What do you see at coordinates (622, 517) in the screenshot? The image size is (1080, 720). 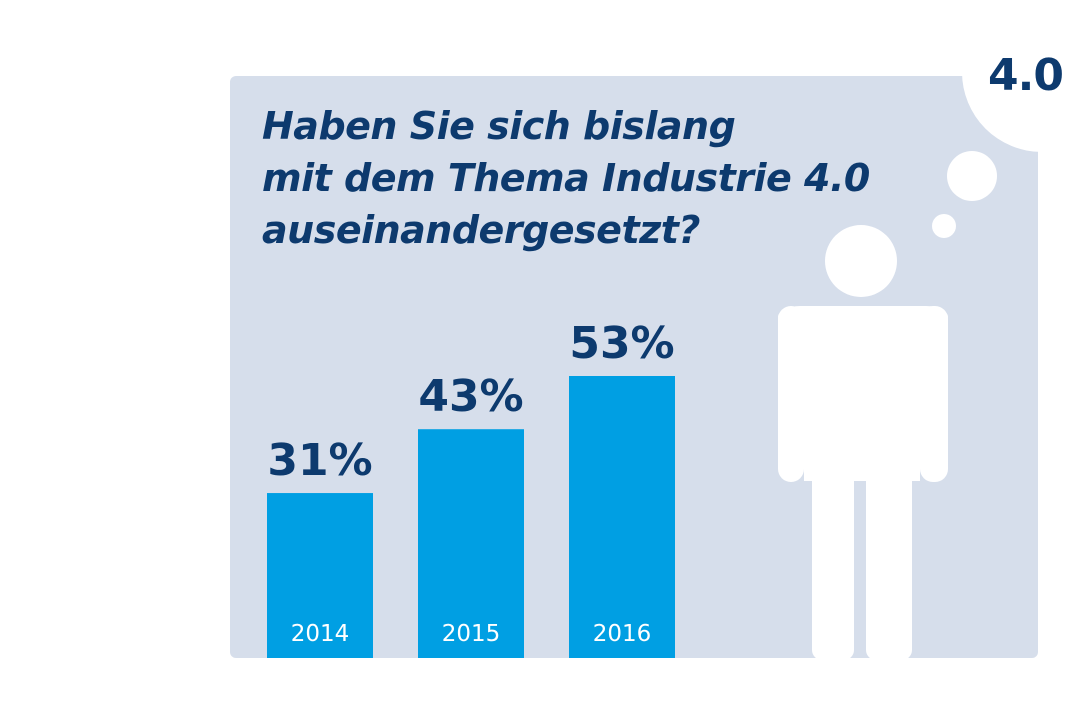 I see `bar-2016` at bounding box center [622, 517].